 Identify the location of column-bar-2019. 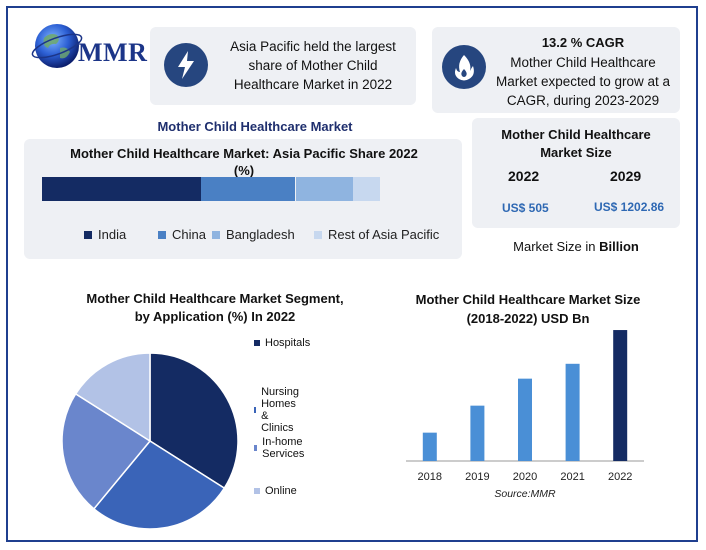
(477, 433).